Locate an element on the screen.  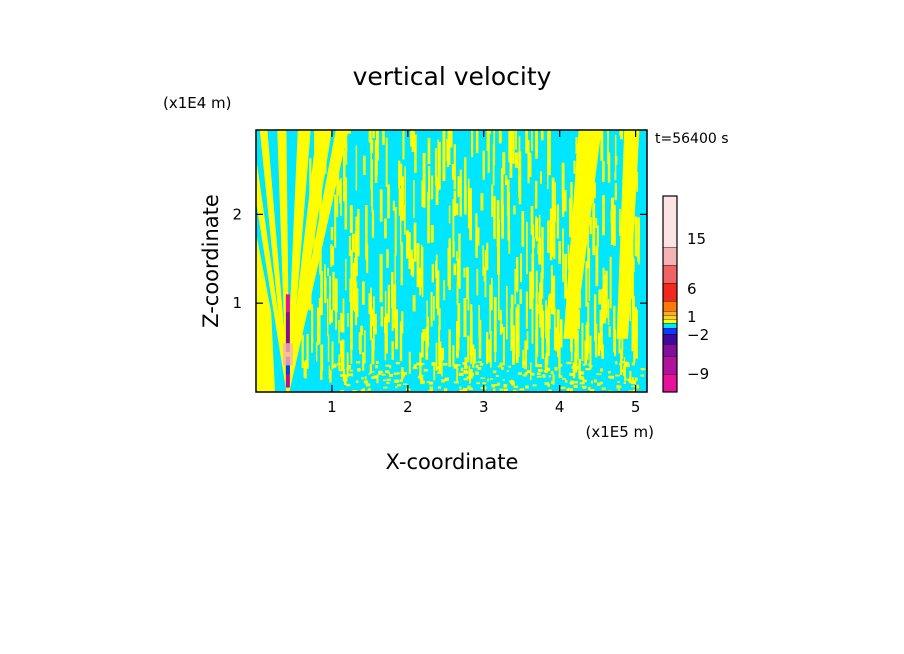
colorbar-label: −2 is located at coordinates (698, 335).